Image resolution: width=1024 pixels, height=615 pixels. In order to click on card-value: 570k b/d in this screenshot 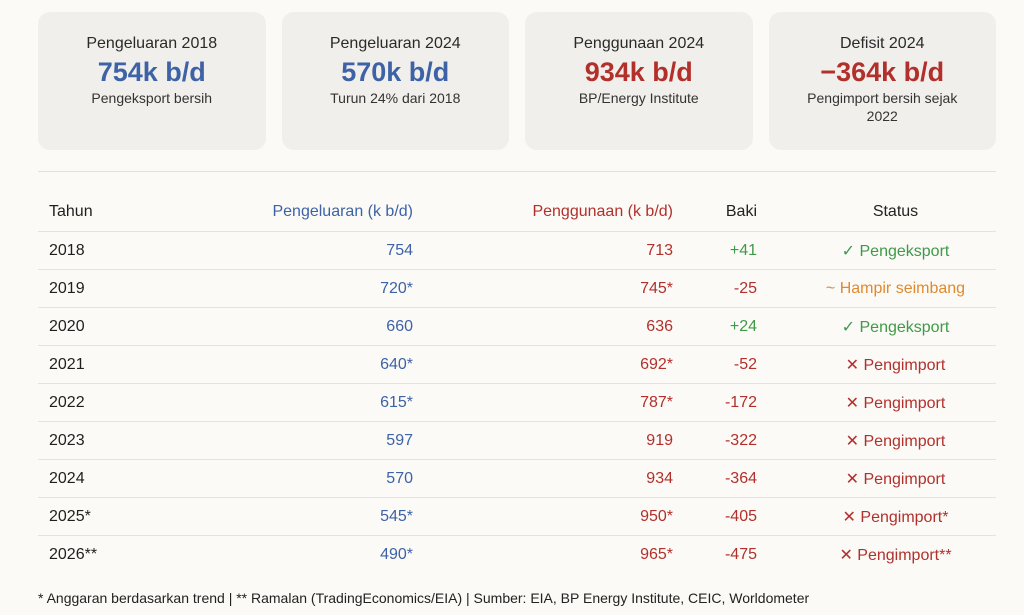, I will do `click(395, 72)`.